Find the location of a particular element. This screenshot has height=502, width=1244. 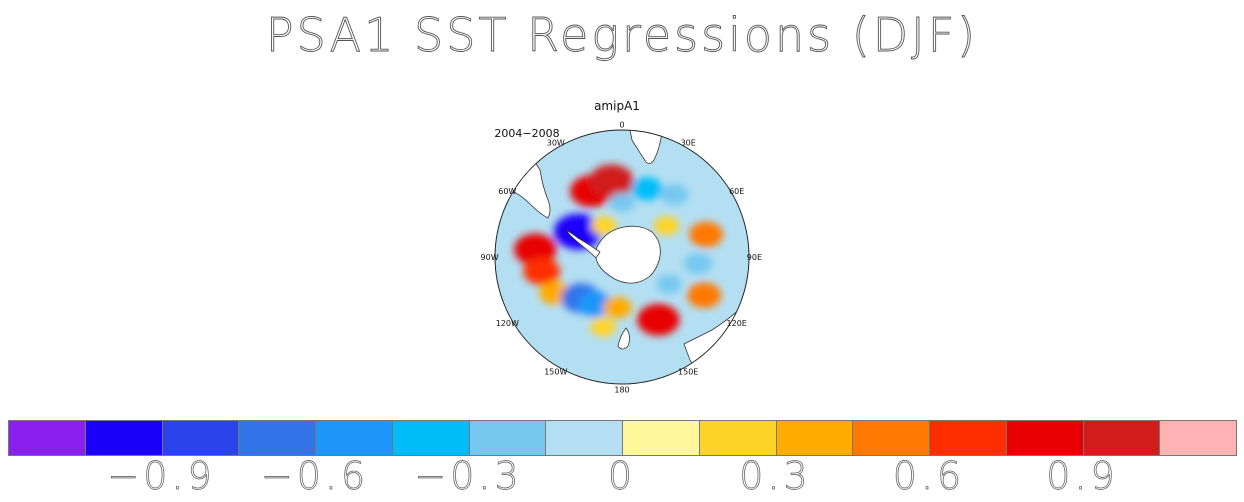

period-label: 2004−2008 is located at coordinates (526, 133).